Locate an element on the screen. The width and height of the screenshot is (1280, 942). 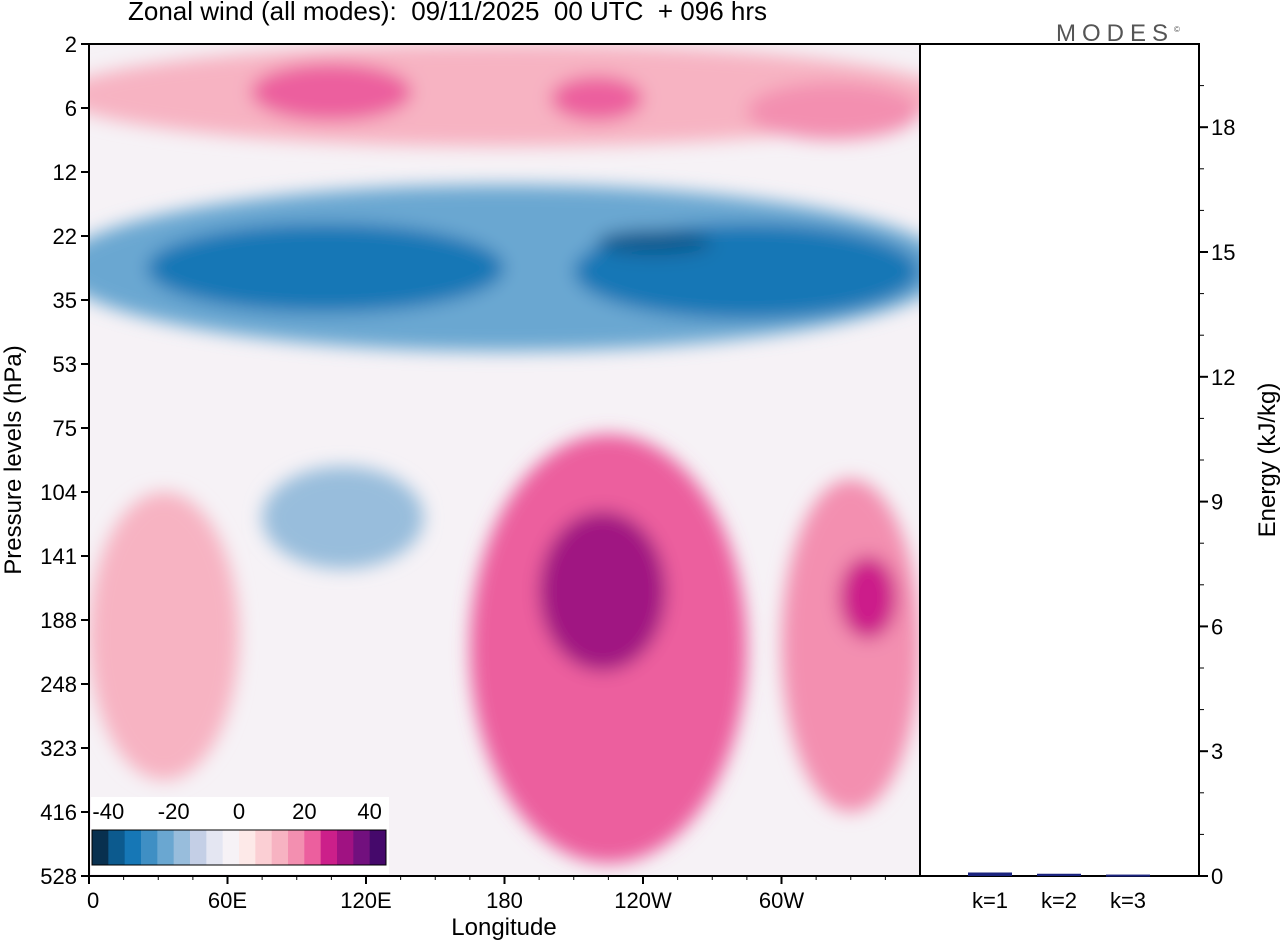
x-tick-label: 60W is located at coordinates (781, 900).